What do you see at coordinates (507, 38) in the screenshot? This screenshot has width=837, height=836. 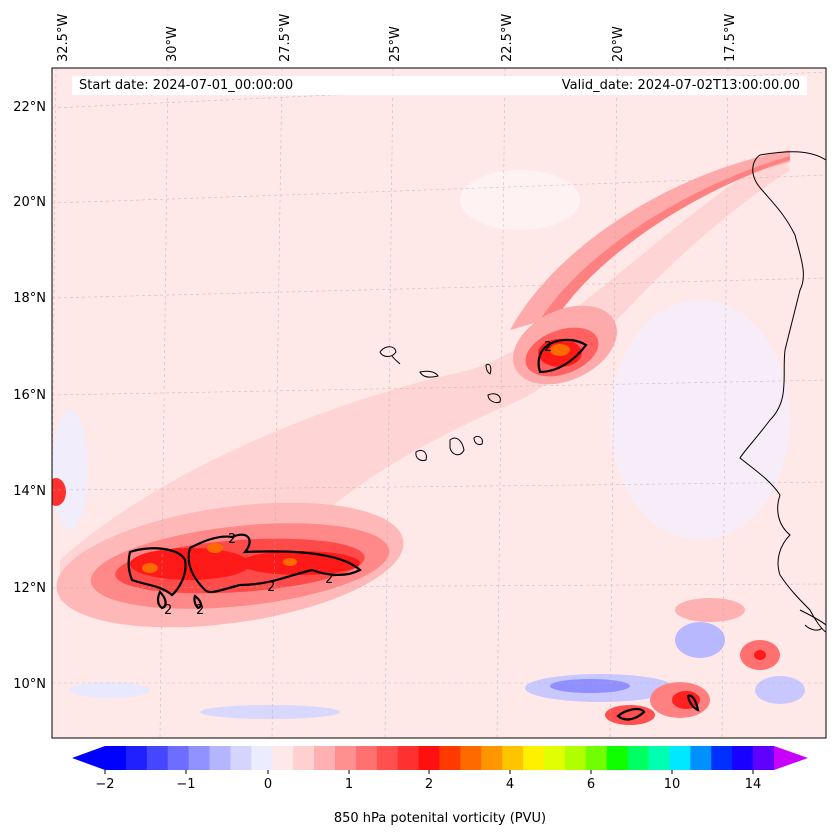 I see `lon-label: 22.5°W` at bounding box center [507, 38].